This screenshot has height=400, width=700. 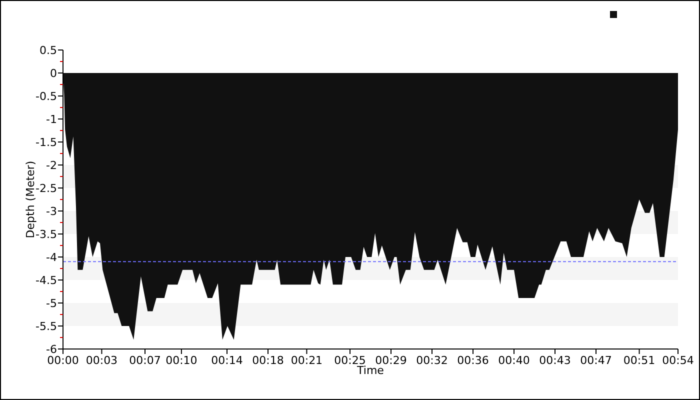 What do you see at coordinates (51, 303) in the screenshot?
I see `y-tick-label: -5` at bounding box center [51, 303].